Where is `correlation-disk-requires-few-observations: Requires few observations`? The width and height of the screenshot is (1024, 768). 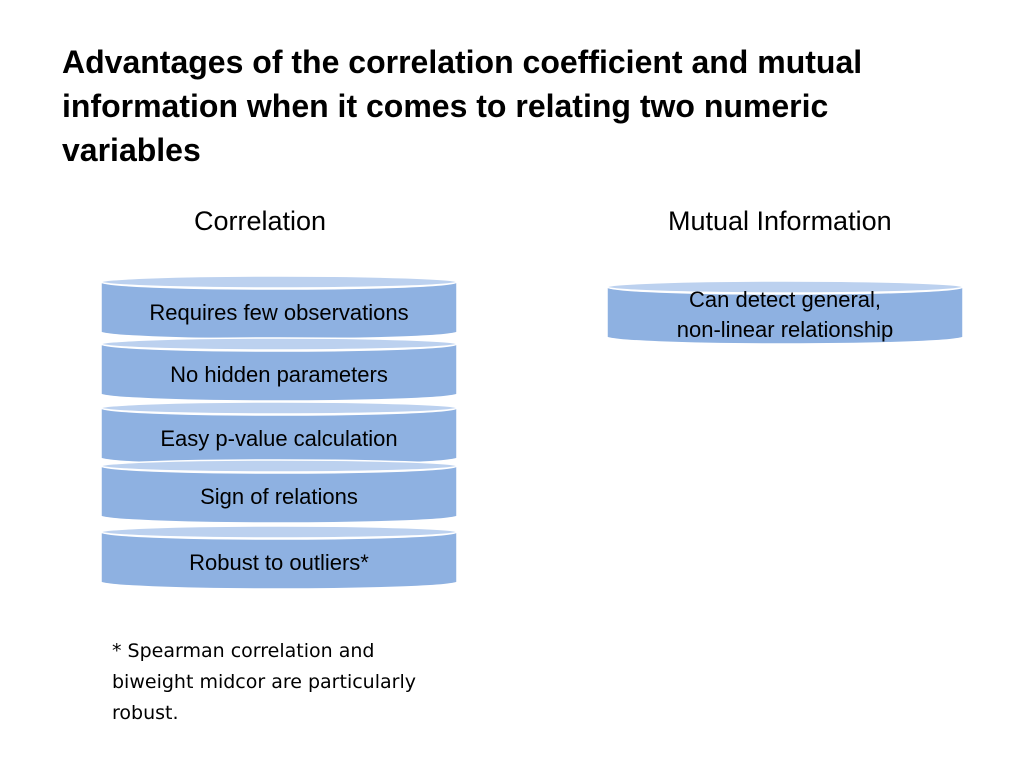
correlation-disk-requires-few-observations: Requires few observations is located at coordinates (279, 307).